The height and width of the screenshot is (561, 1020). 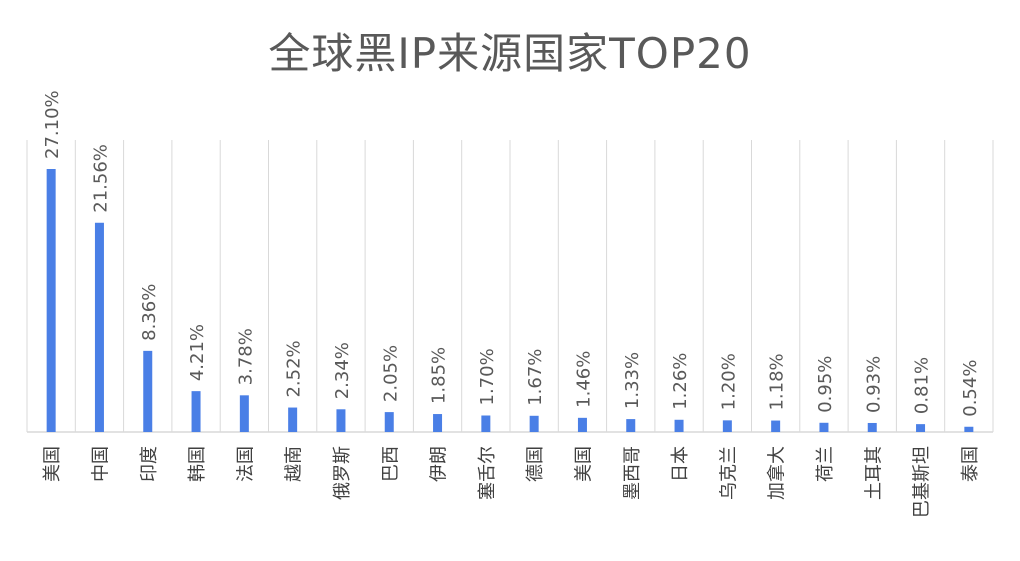 I want to click on data-label: 0.93%, so click(x=873, y=384).